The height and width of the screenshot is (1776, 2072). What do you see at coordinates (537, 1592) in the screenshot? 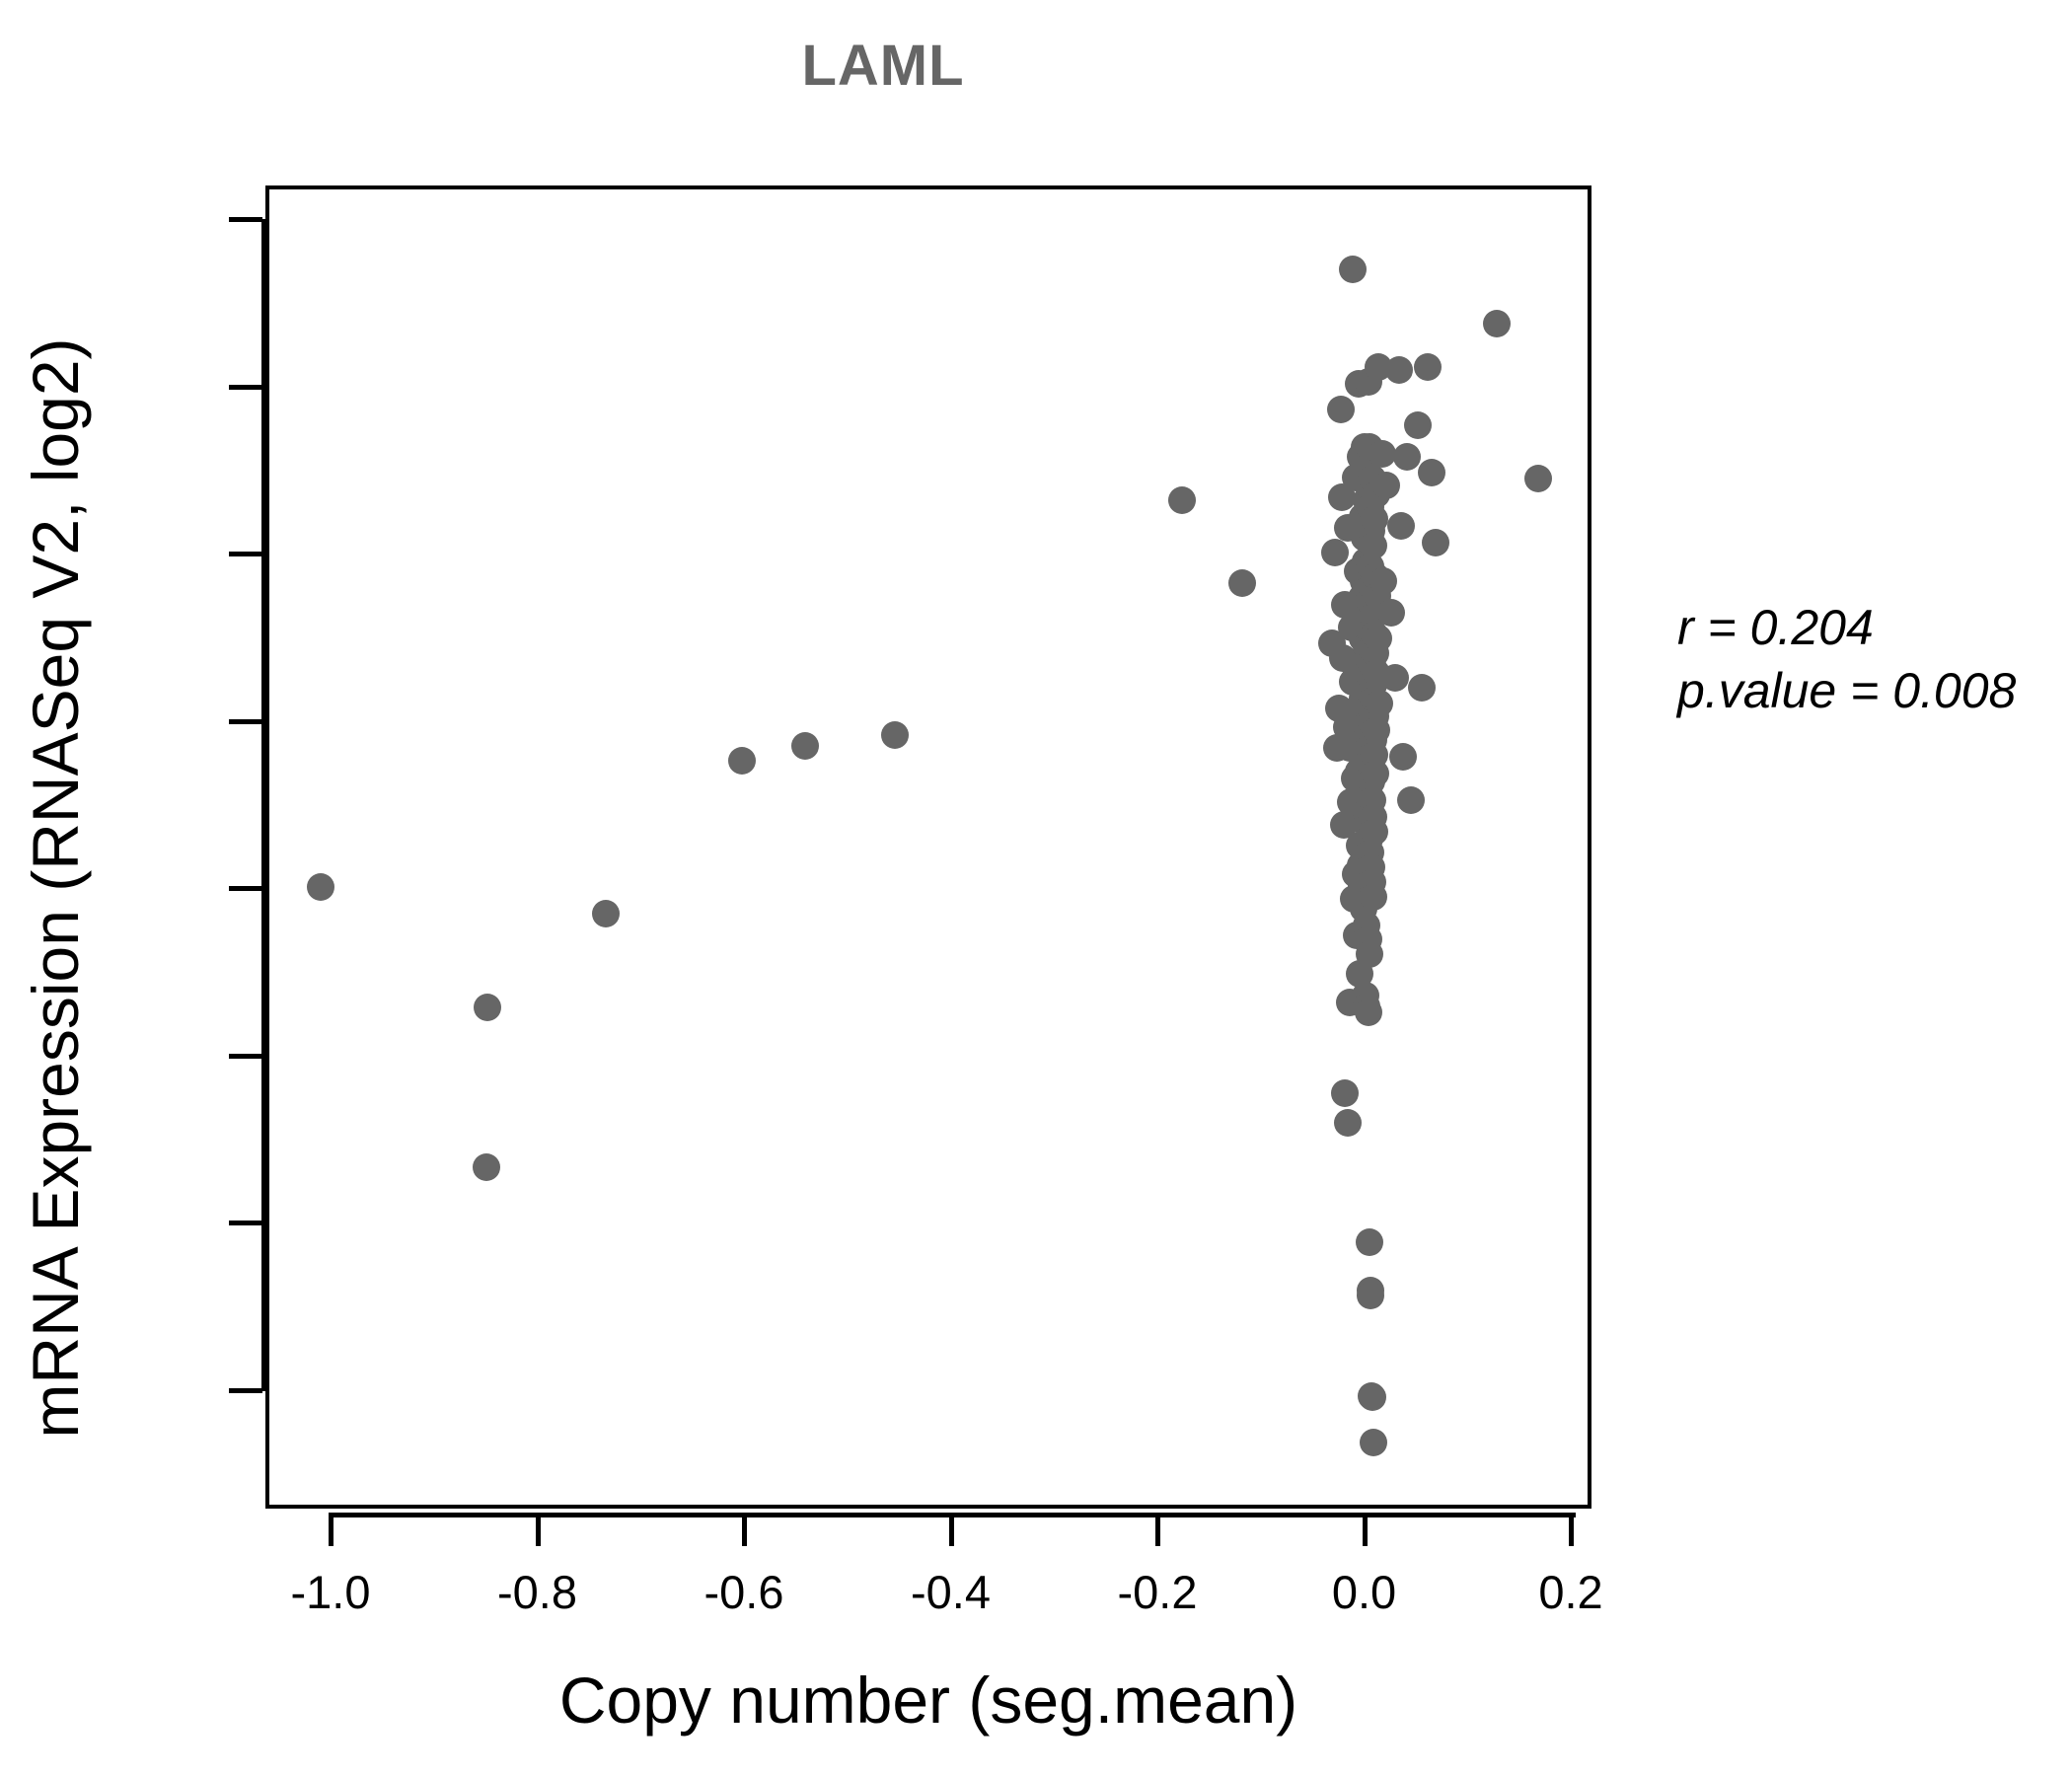
I see `x-axis-tick-label: -0.8` at bounding box center [537, 1592].